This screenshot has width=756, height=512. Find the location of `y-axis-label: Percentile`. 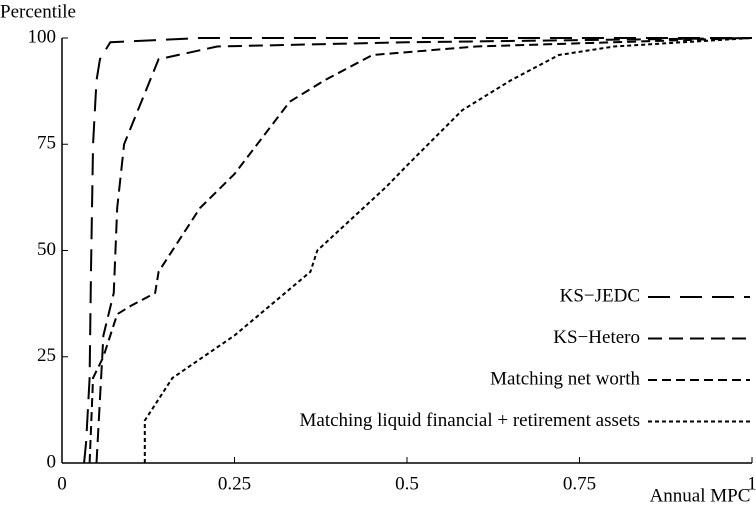

y-axis-label: Percentile is located at coordinates (38, 11).